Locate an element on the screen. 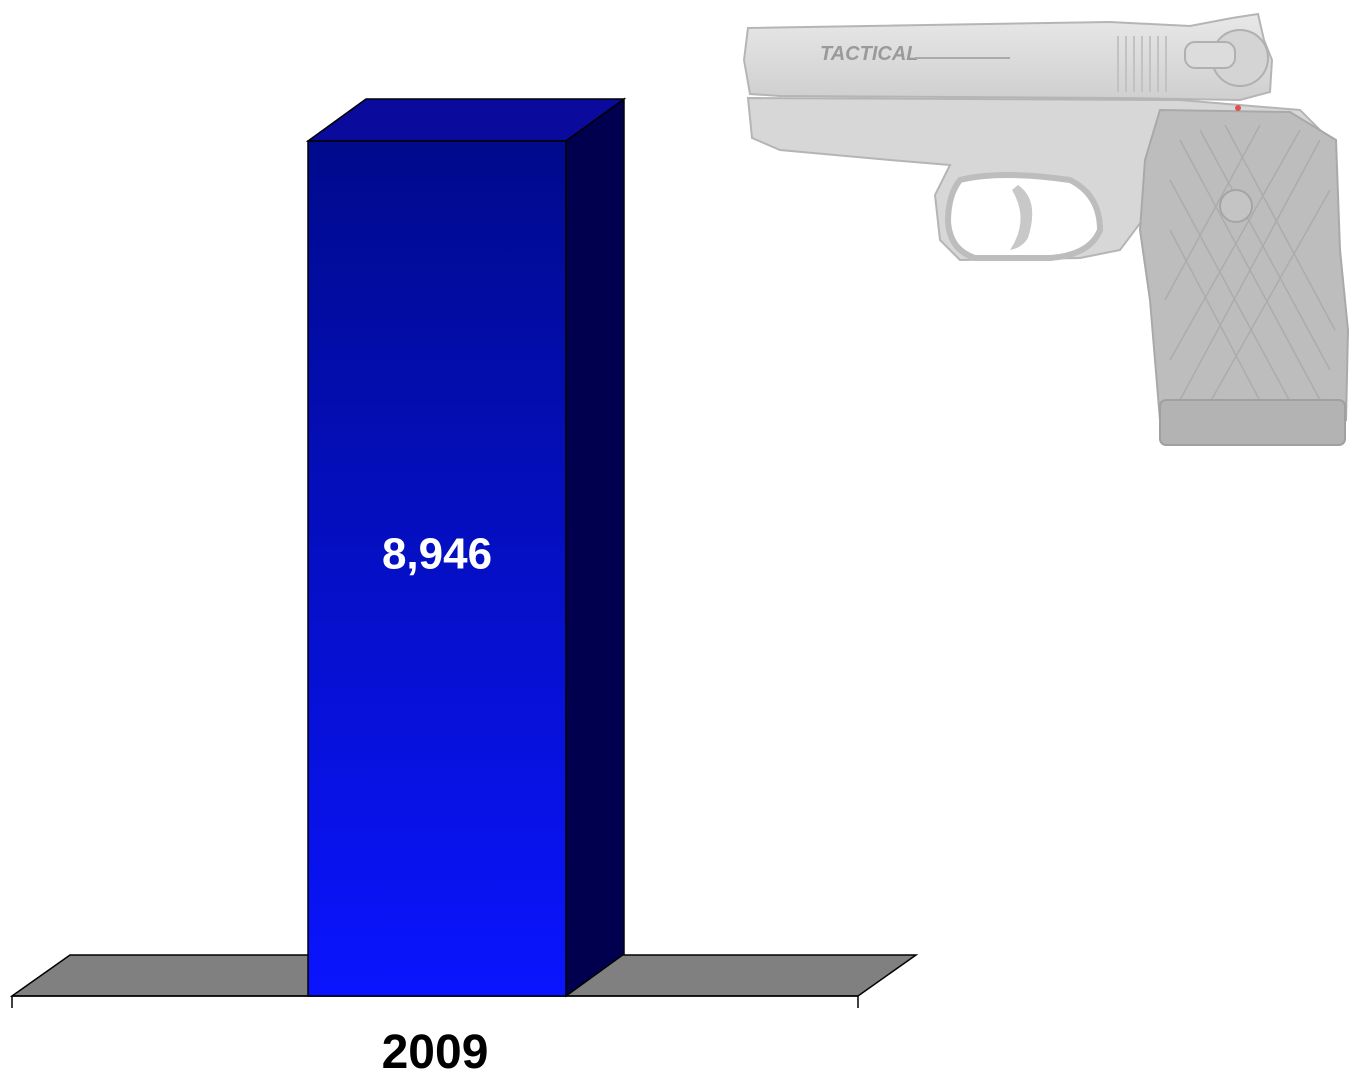  category-label: 2009 is located at coordinates (435, 1048).